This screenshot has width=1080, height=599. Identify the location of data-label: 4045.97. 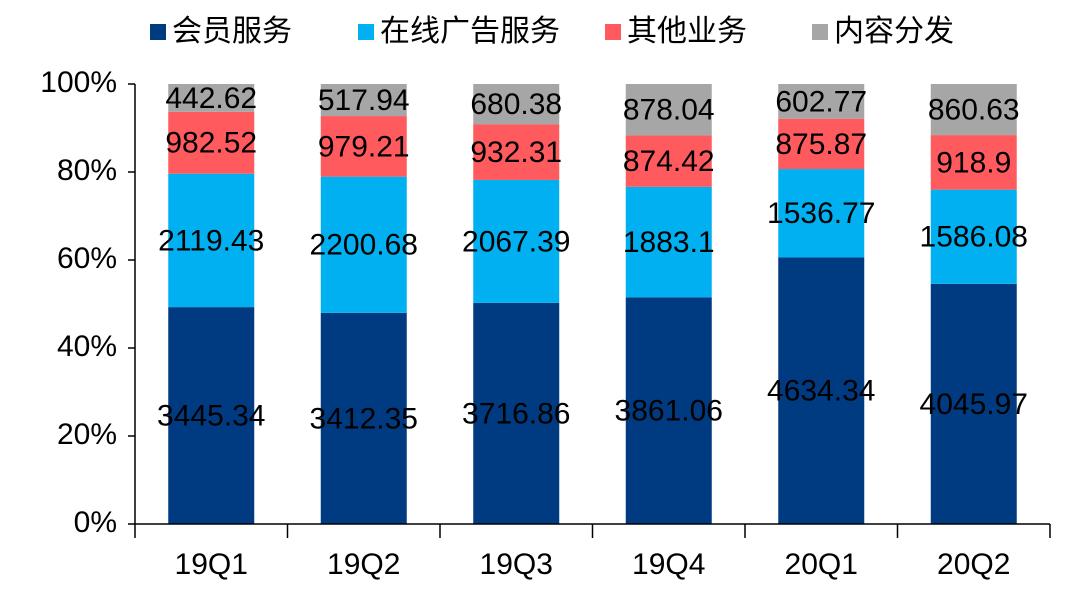
(974, 404).